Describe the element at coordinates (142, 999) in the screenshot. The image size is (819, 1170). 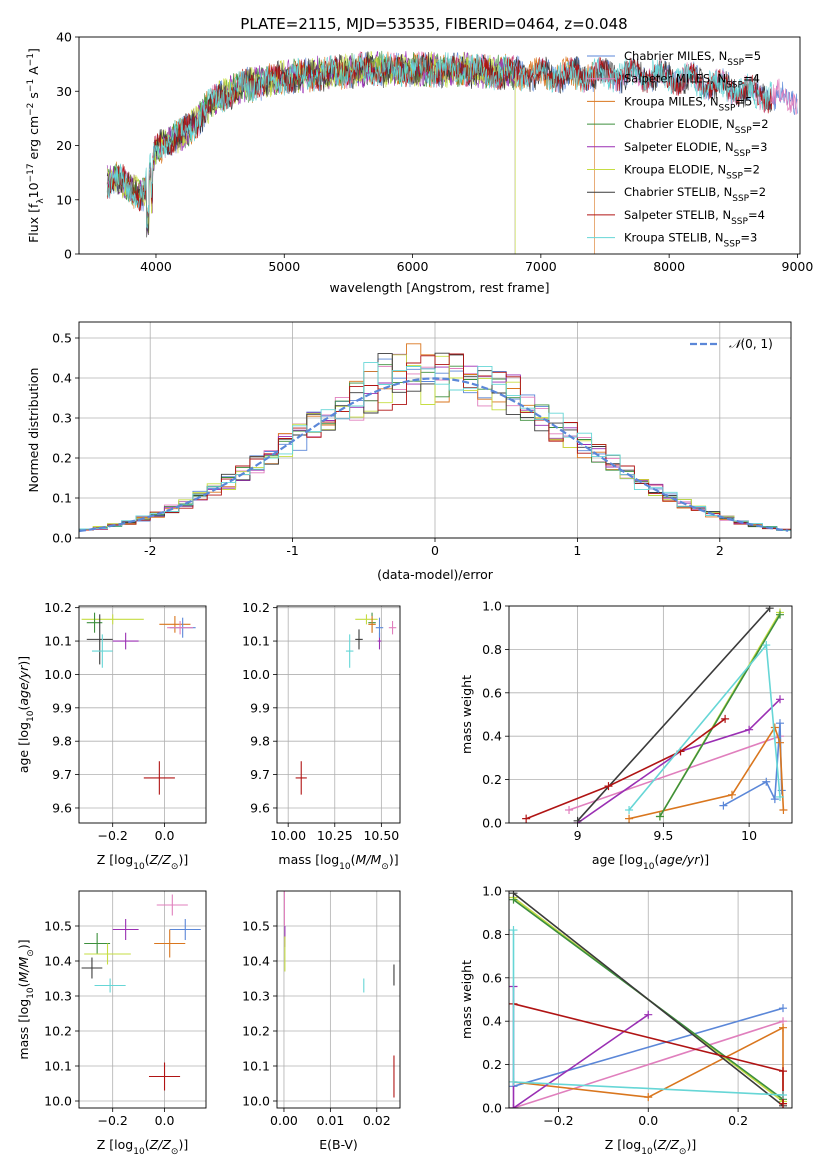
I see `mass_vs_Z-frame` at that location.